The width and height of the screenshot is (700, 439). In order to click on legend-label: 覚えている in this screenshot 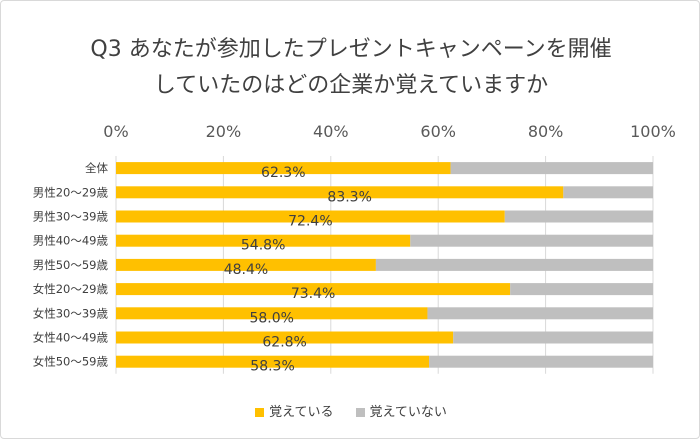, I will do `click(301, 412)`.